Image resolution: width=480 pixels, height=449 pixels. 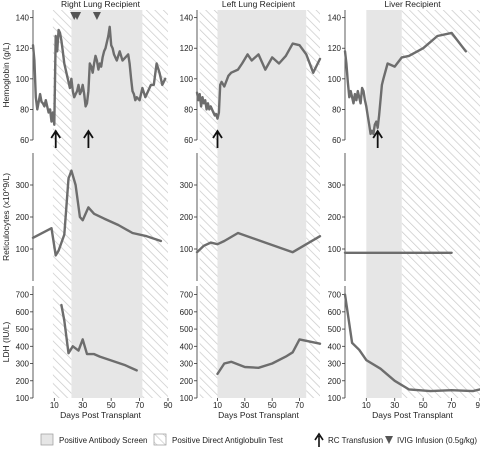 I want to click on y-tick-label: 700, so click(x=187, y=295).